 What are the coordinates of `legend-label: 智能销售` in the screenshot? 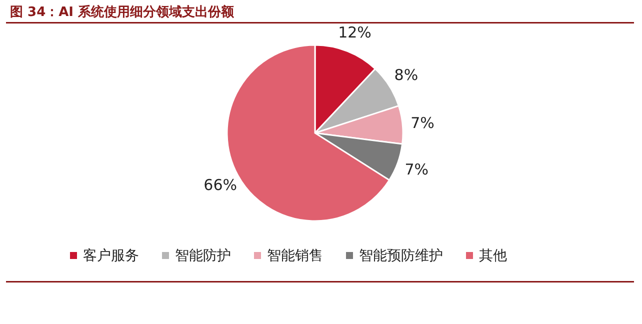 It's located at (295, 256).